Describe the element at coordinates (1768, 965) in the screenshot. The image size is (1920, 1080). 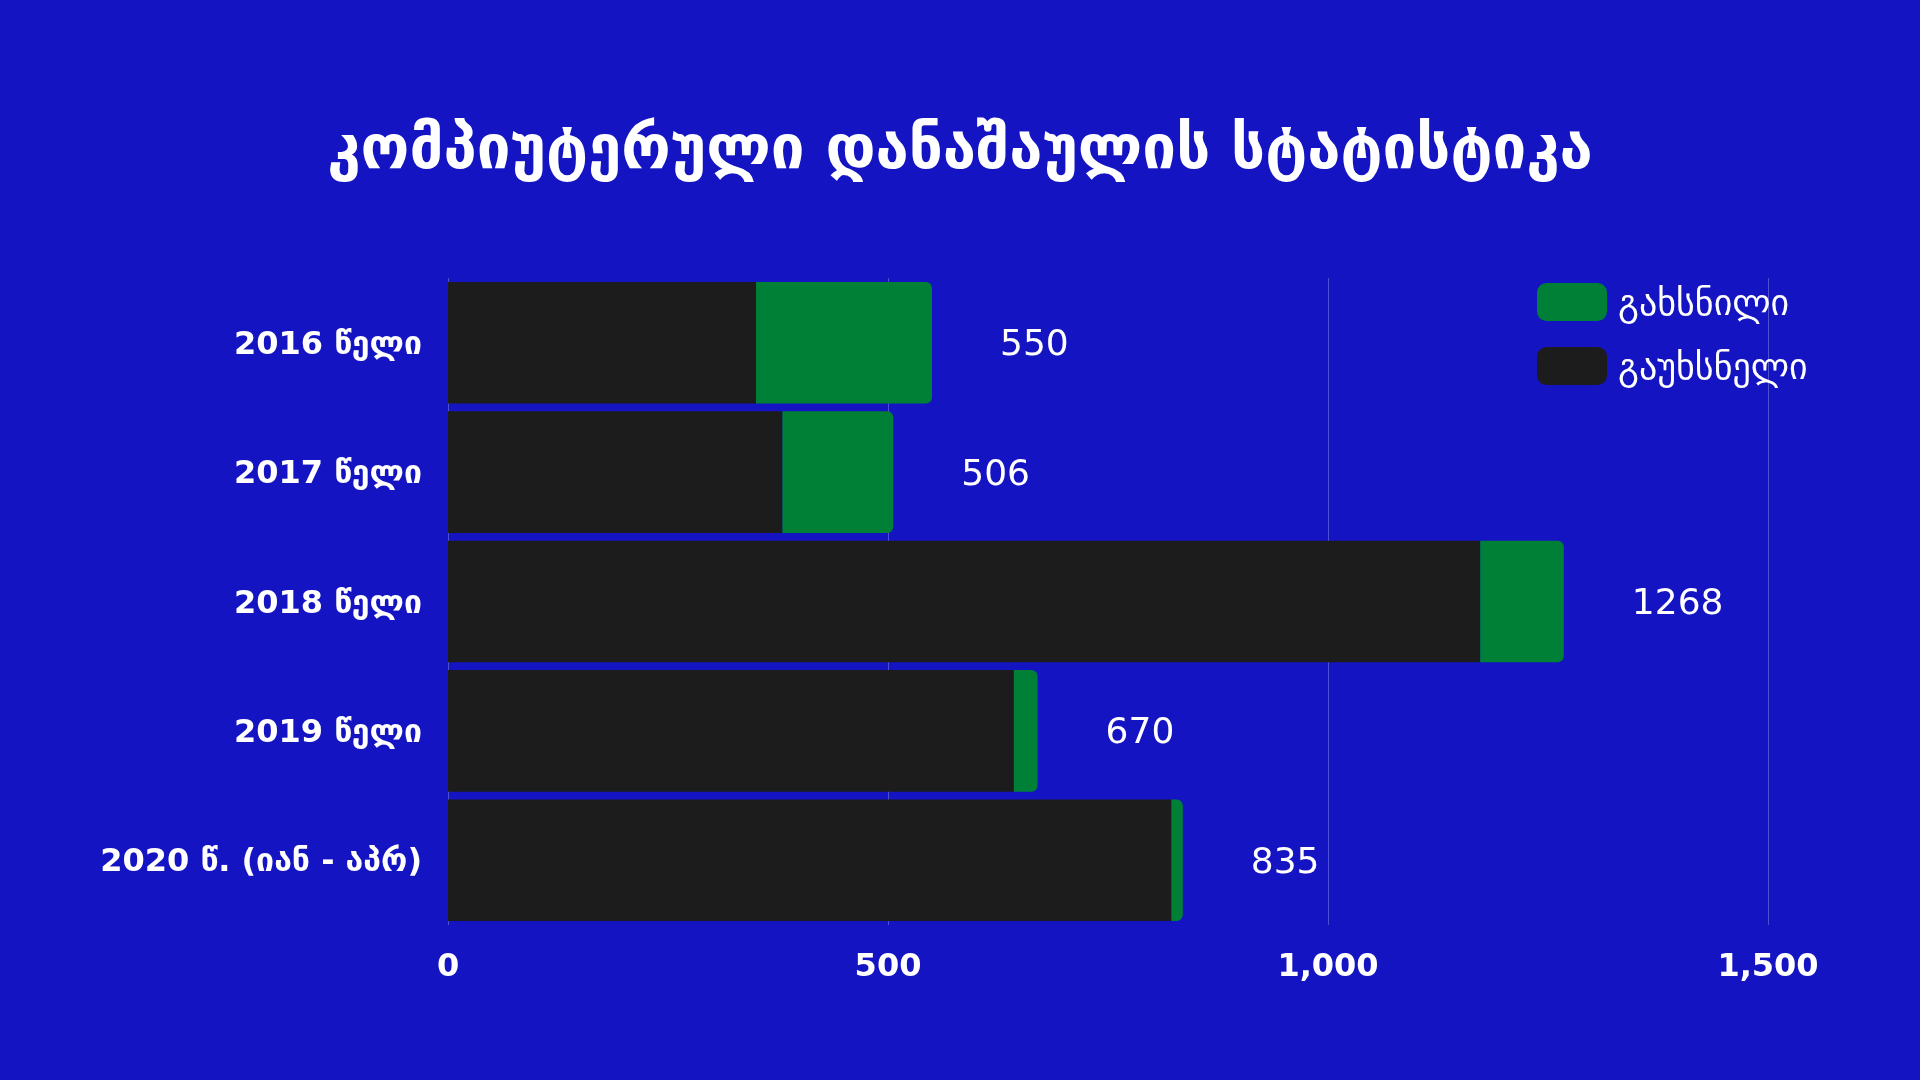
I see `x-tick-label: 1,500` at that location.